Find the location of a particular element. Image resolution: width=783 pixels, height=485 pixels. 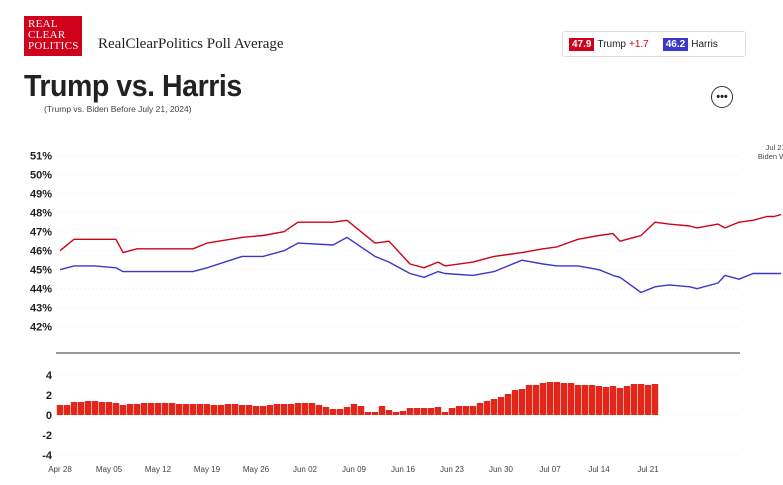

x-tick-label: Jun 30 is located at coordinates (501, 469).